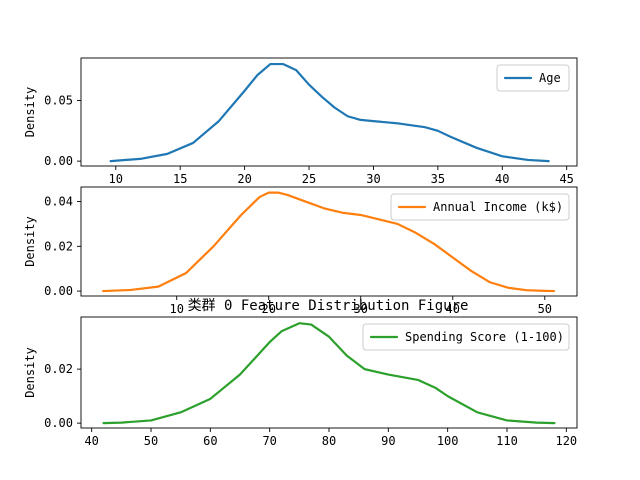 This screenshot has width=640, height=480. What do you see at coordinates (328, 306) in the screenshot?
I see `figure-title: 类群 0 Feature Distribution Figure` at bounding box center [328, 306].